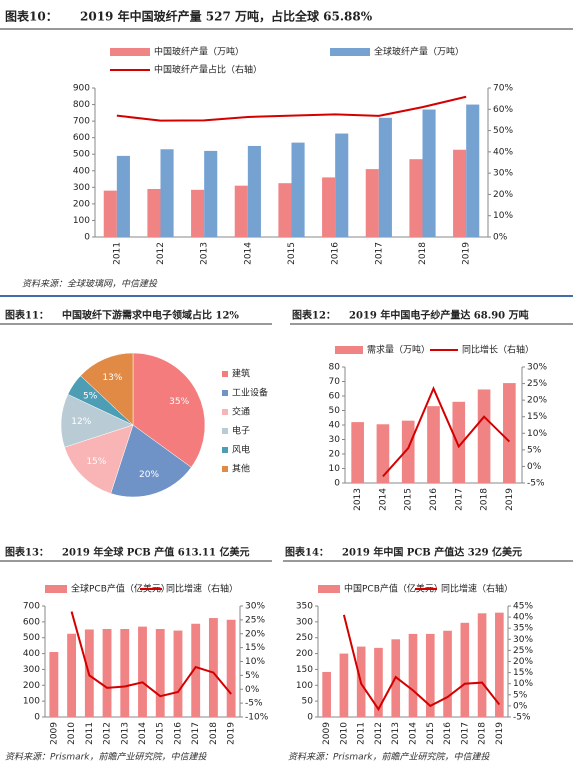 The width and height of the screenshot is (573, 780). What do you see at coordinates (31, 16) in the screenshot?
I see `figure-label: 图表10：` at bounding box center [31, 16].